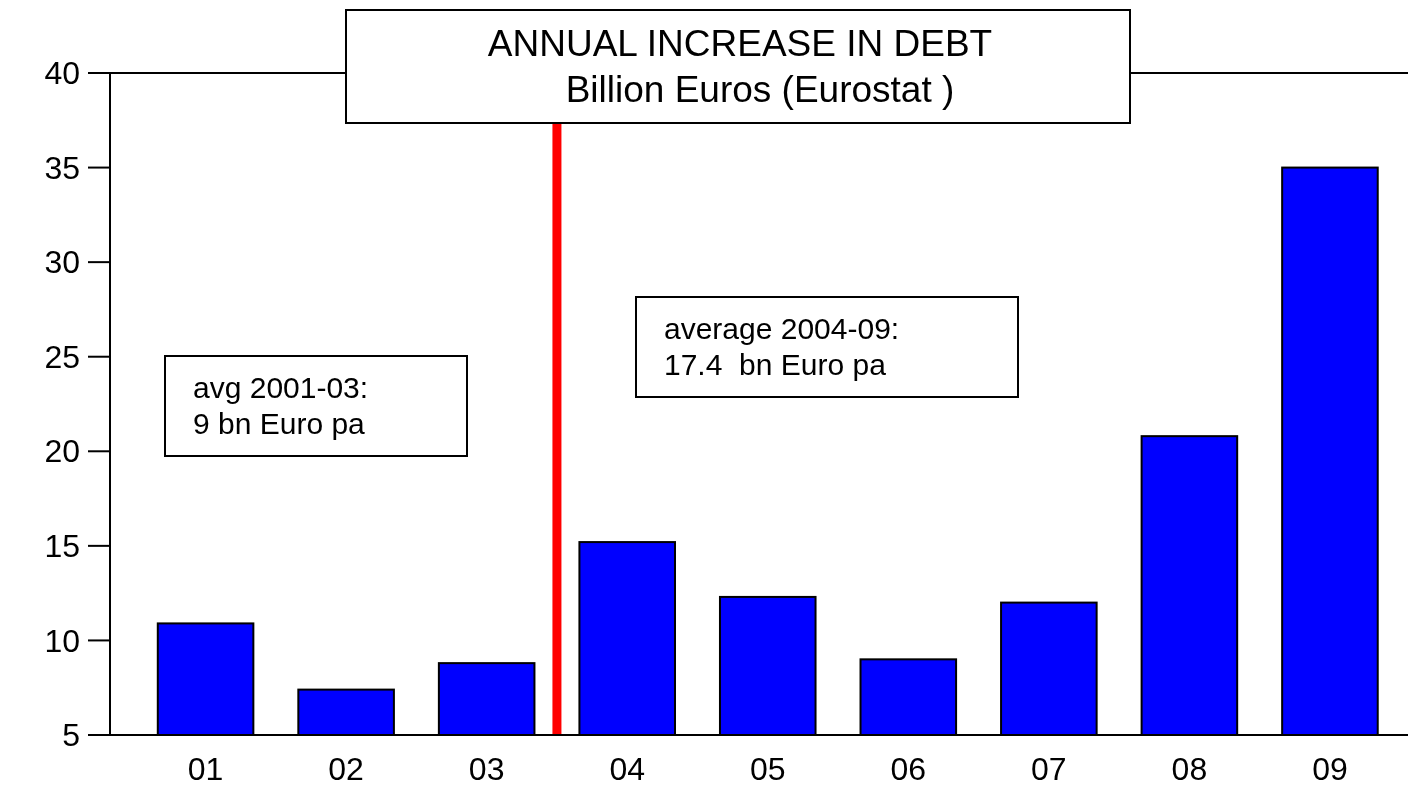 The height and width of the screenshot is (788, 1408). Describe the element at coordinates (205, 769) in the screenshot. I see `x-tick-label: 01` at that location.